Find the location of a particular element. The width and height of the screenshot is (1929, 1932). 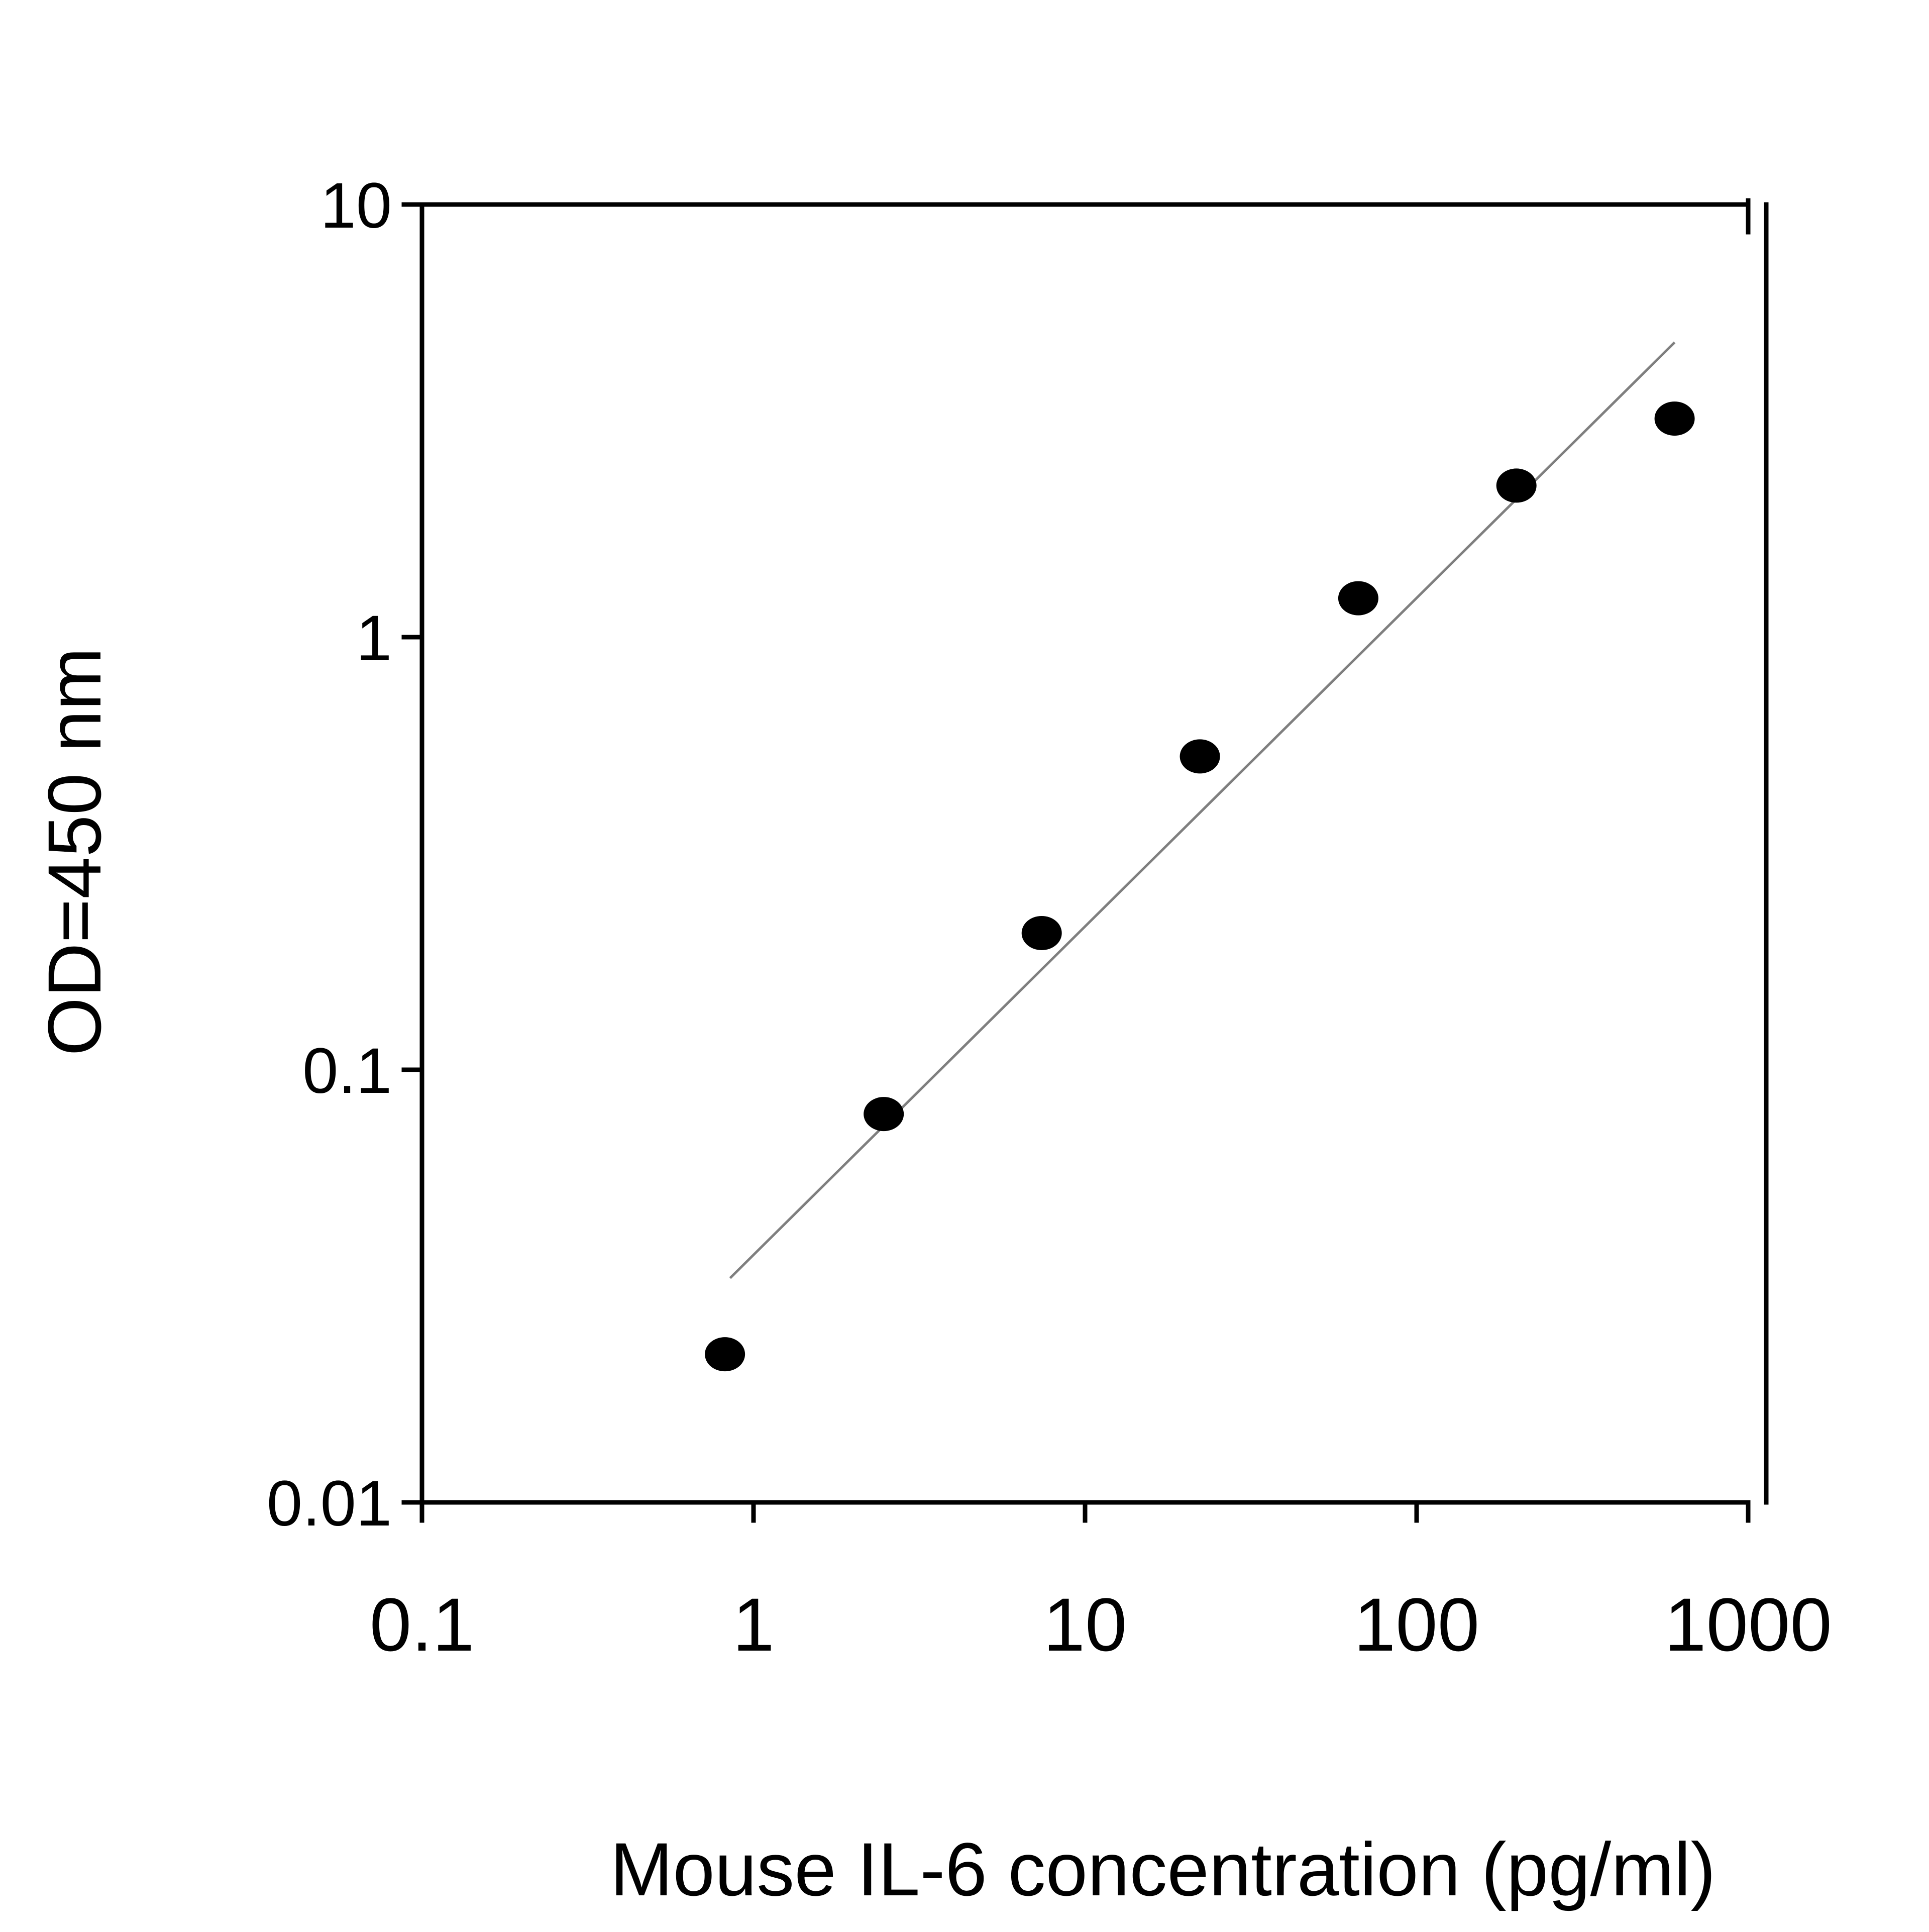

x-tick-label: 100 is located at coordinates (1416, 1624).